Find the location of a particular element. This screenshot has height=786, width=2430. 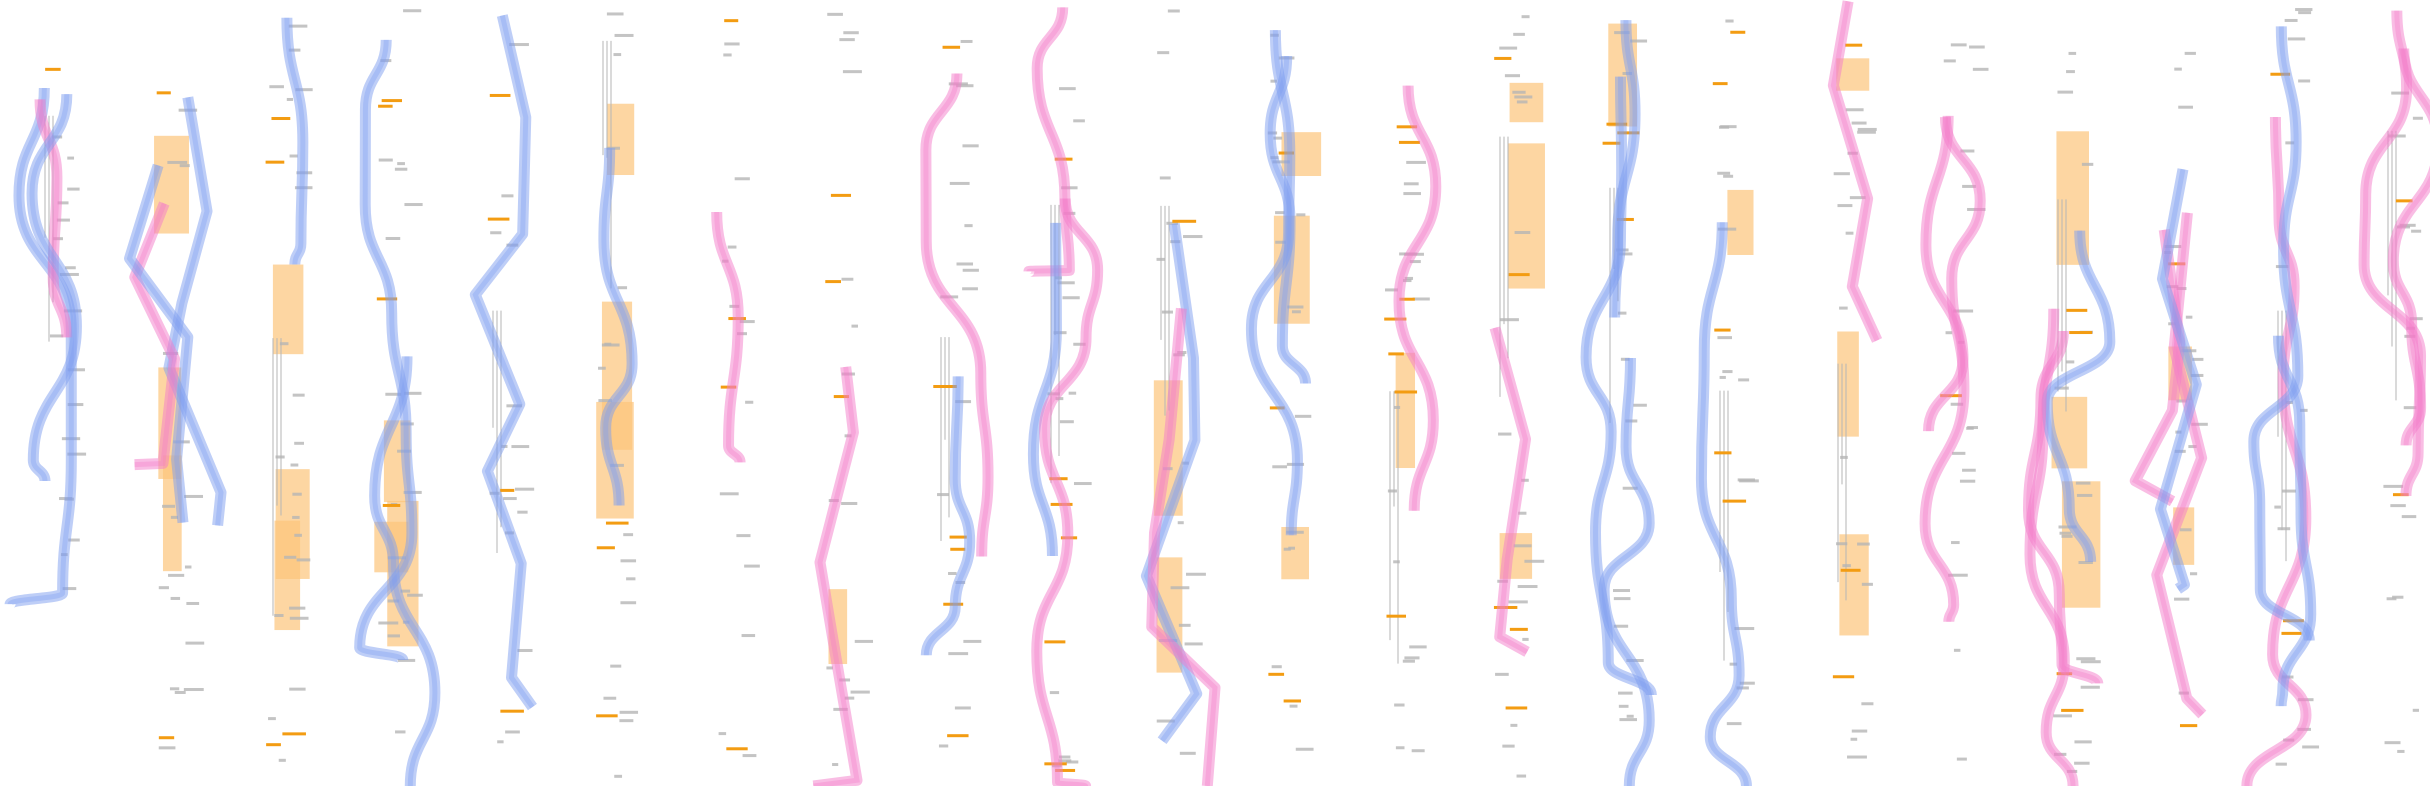

highlight-block is located at coordinates (1295, 553).